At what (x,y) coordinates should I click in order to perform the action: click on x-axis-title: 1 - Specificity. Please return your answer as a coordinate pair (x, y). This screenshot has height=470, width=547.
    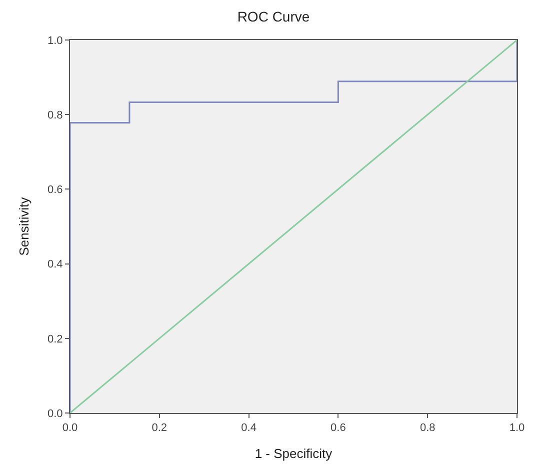
    Looking at the image, I should click on (293, 453).